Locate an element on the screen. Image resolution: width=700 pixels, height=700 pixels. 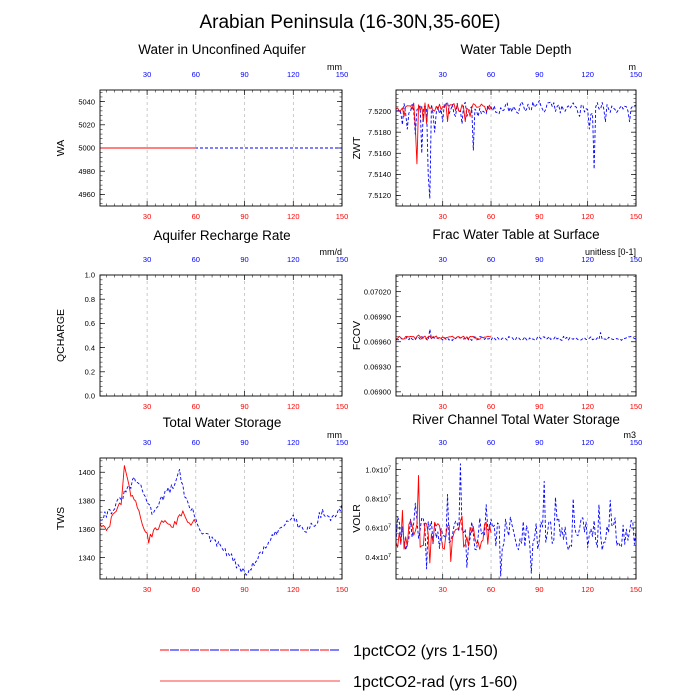
y-tick-label: 1340 is located at coordinates (86, 557).